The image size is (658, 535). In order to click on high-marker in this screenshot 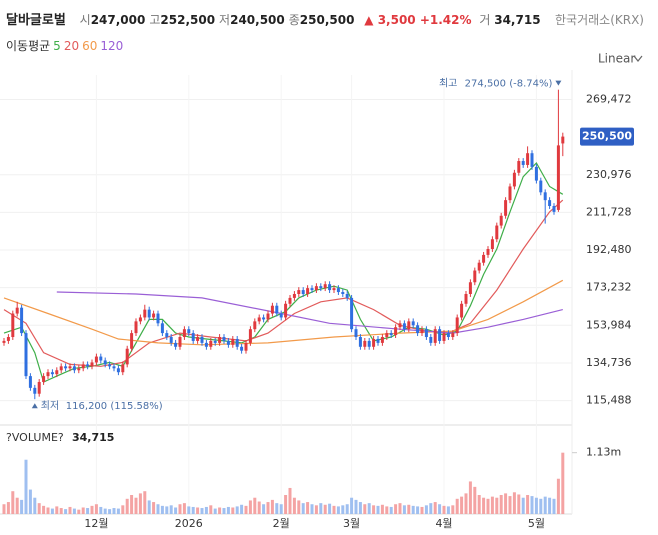, I will do `click(558, 83)`.